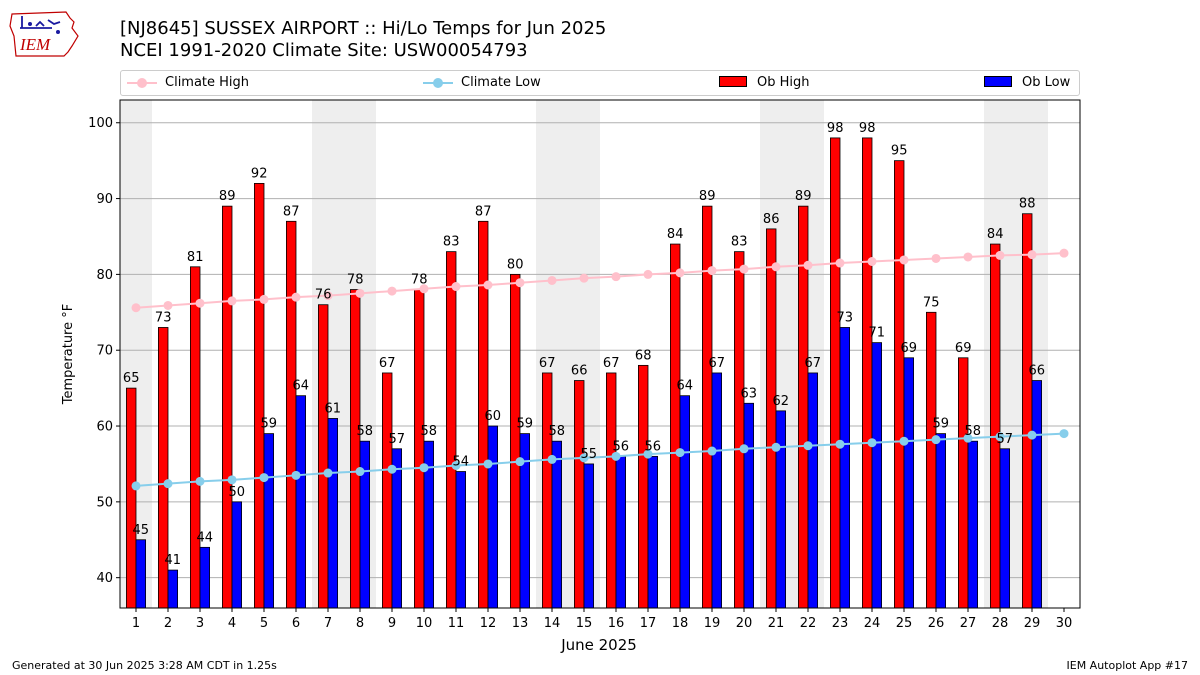 The width and height of the screenshot is (1200, 675). I want to click on x-tick-label: 22, so click(808, 623).